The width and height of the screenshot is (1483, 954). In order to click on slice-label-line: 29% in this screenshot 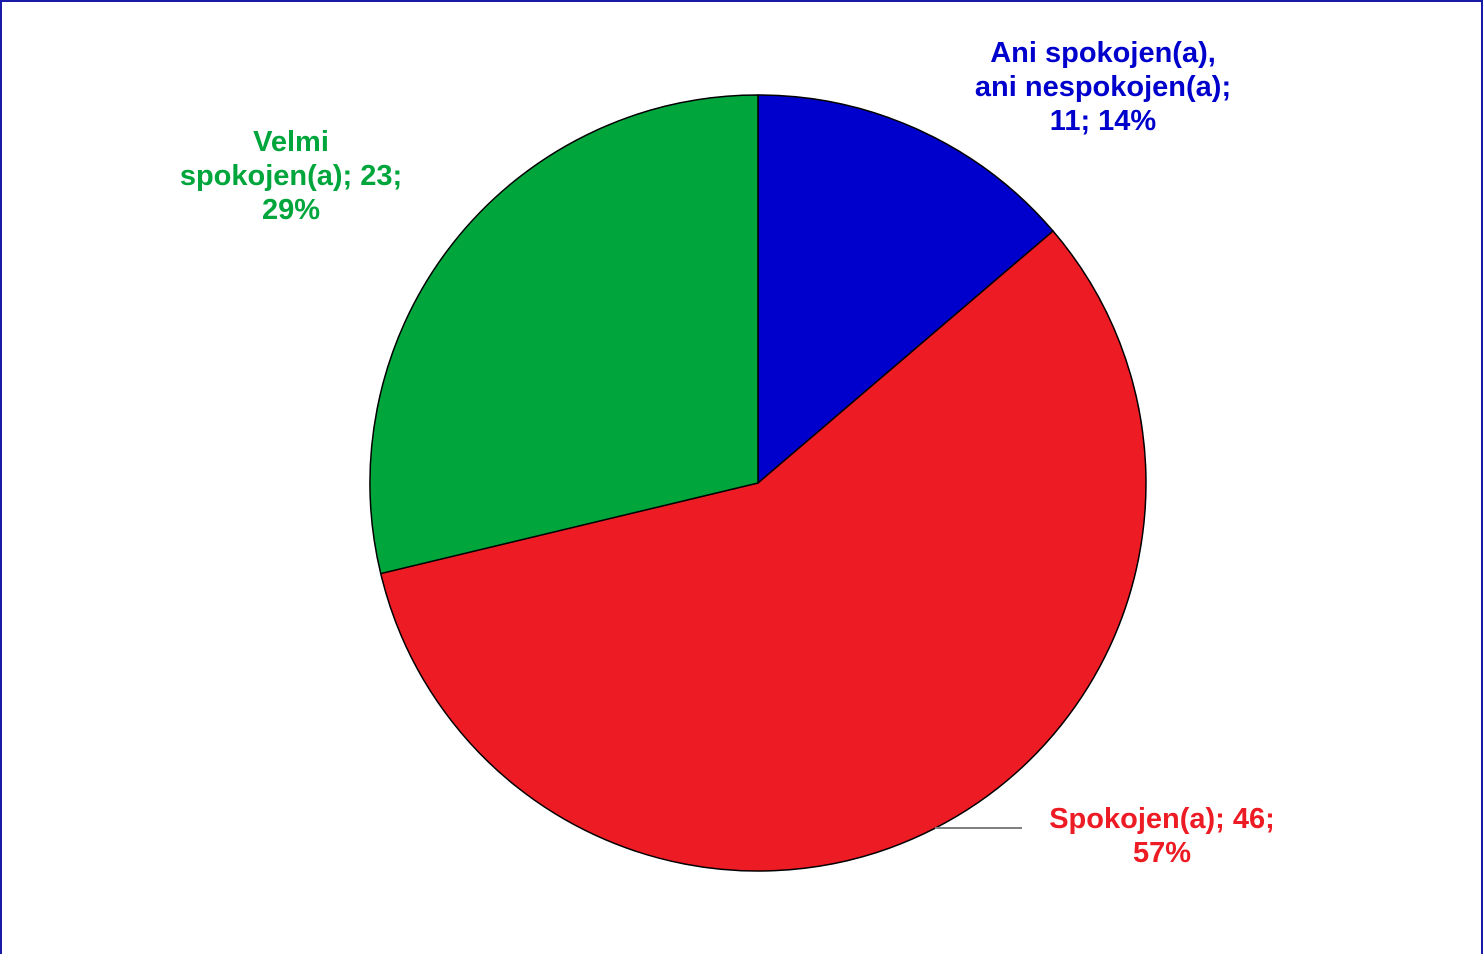, I will do `click(291, 210)`.